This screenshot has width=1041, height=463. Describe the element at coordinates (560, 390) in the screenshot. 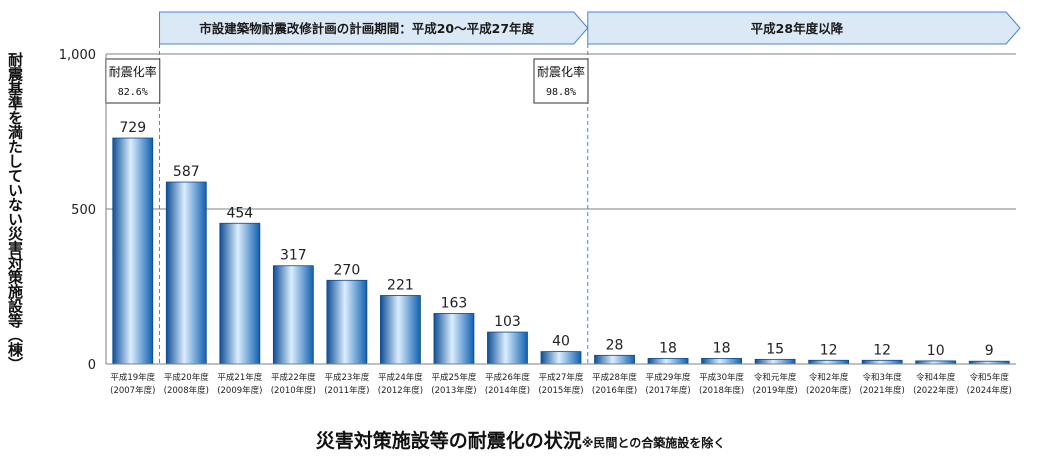

I see `x-tick-label-western: (2015年度)` at that location.